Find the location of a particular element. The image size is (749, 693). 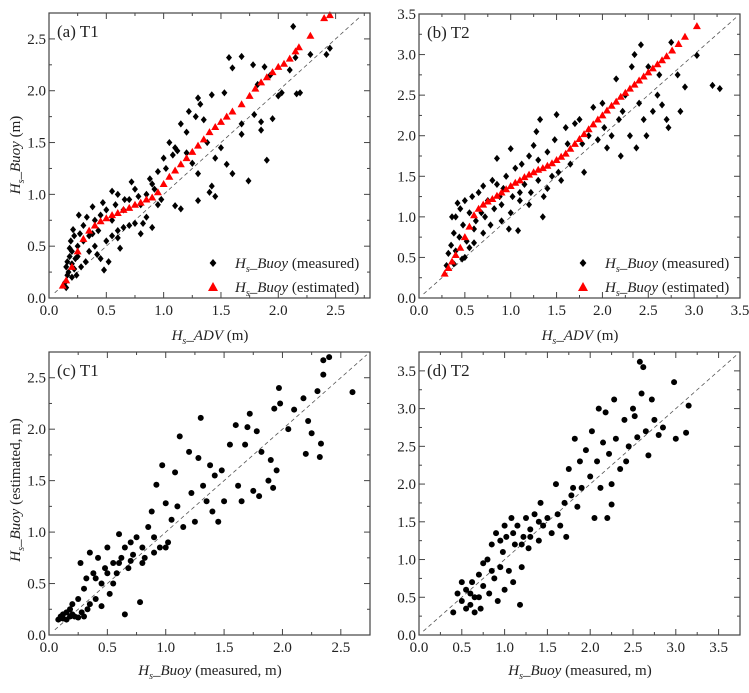

series-estimated is located at coordinates (196, 150).